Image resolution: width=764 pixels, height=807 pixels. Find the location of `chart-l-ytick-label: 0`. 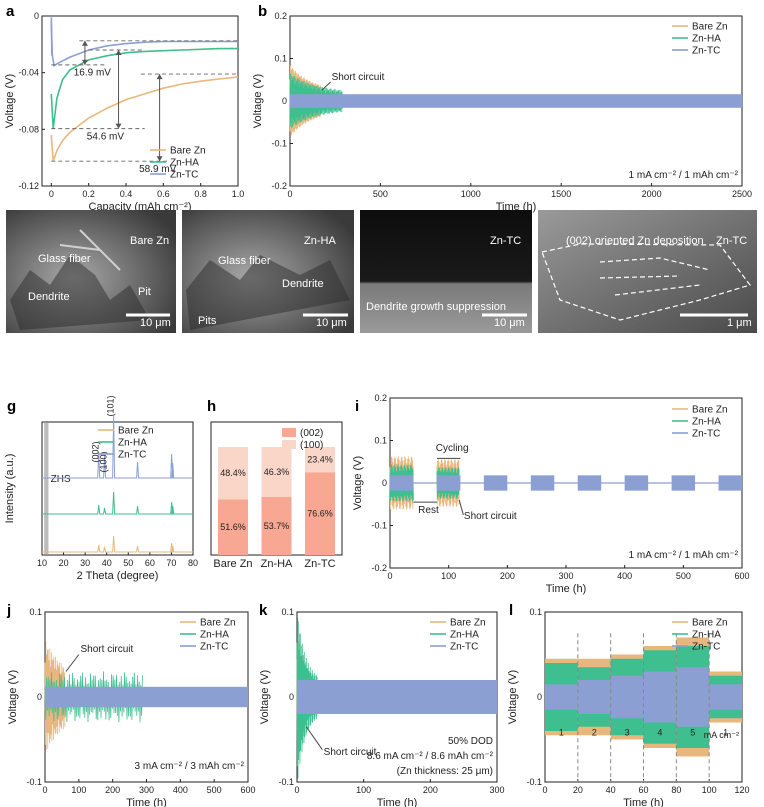

chart-l-ytick-label: 0 is located at coordinates (539, 697).